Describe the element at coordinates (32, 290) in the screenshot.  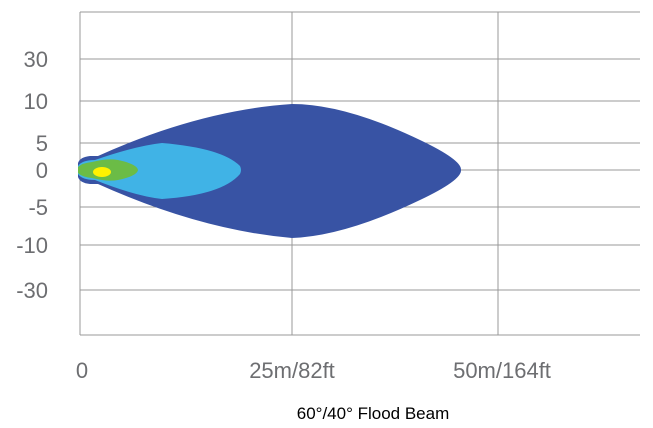
I see `y-tick-label: -30` at that location.